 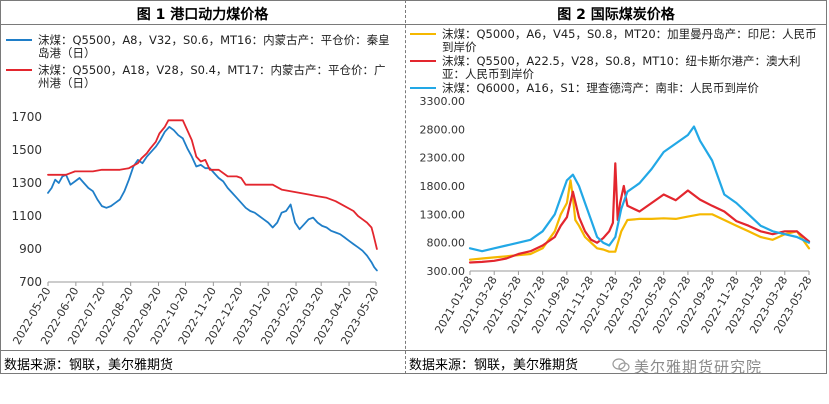 I want to click on y-tick-label: 300.00, so click(x=446, y=271).